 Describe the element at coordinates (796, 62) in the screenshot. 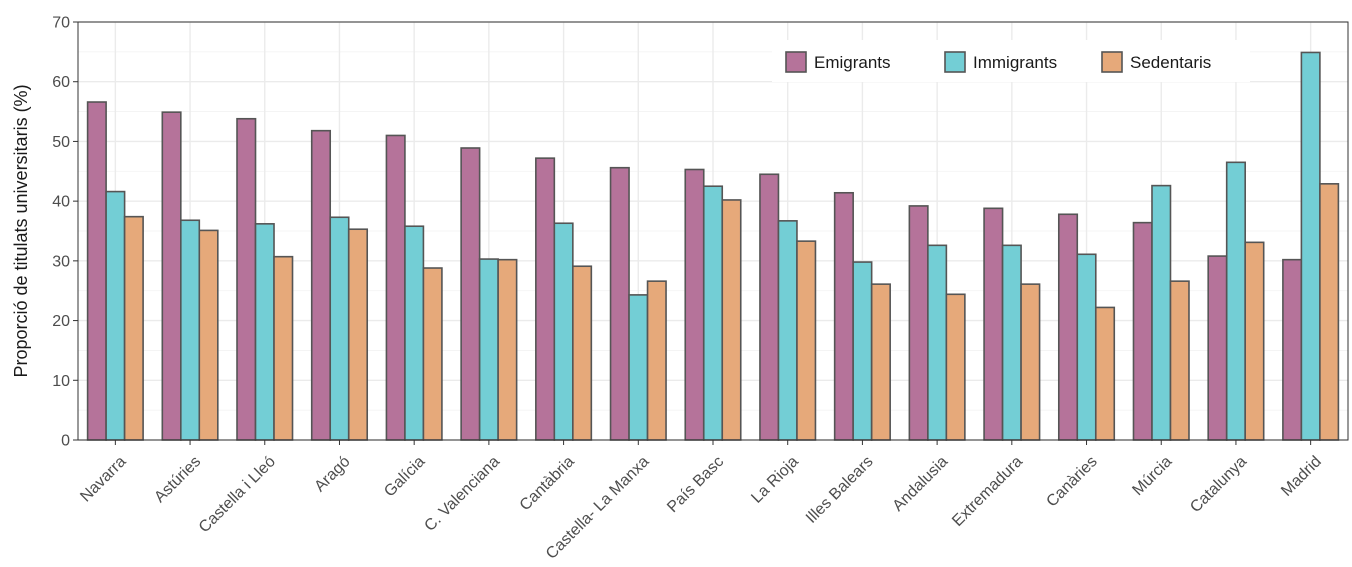

I see `legend-swatch-emigrants` at that location.